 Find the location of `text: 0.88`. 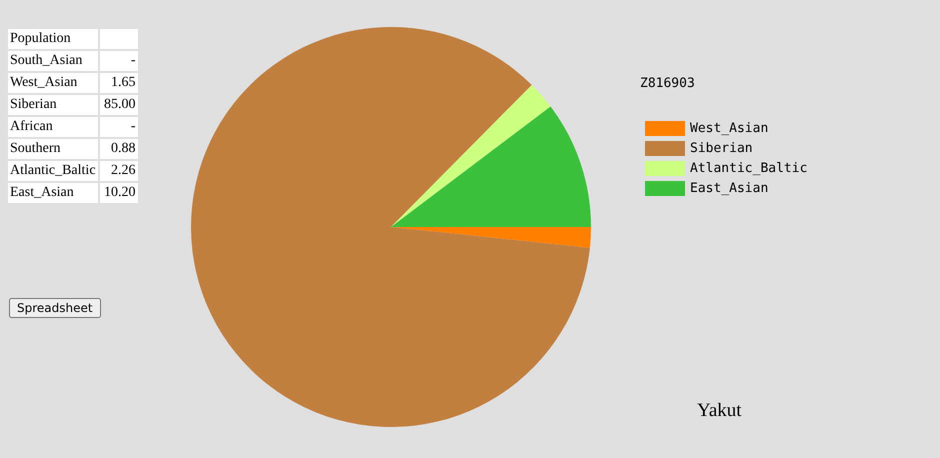

text: 0.88 is located at coordinates (119, 149).